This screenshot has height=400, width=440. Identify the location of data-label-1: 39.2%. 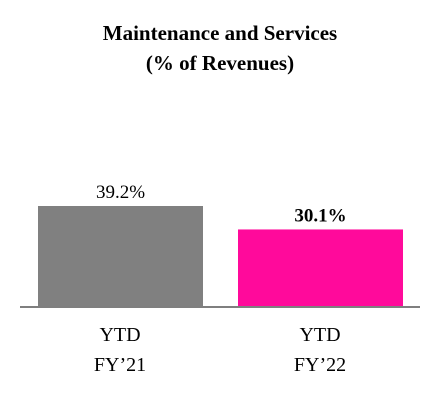
(120, 192).